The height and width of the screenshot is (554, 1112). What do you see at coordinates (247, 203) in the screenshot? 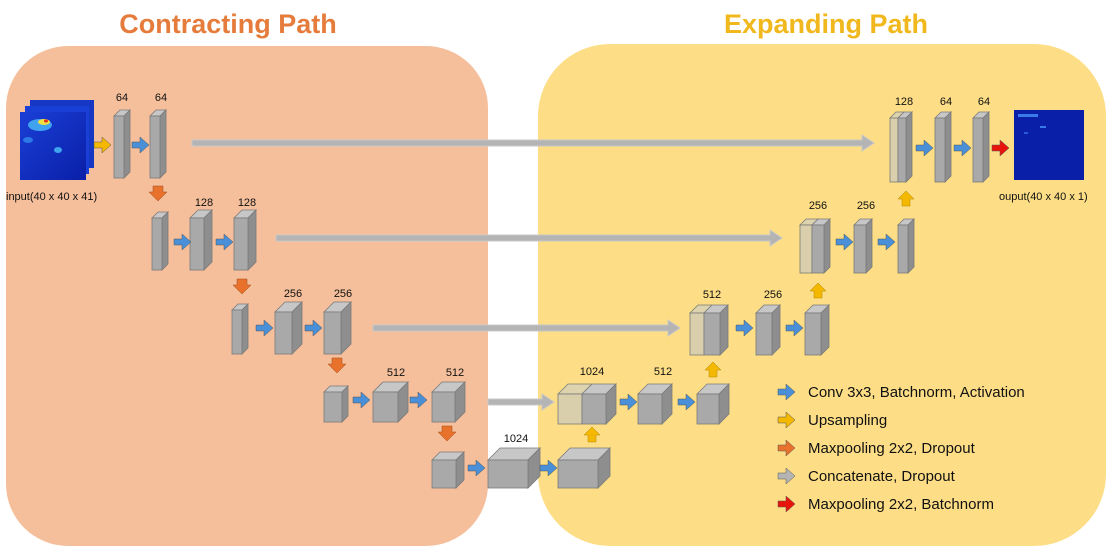
I see `encoder2-conv2-channels: 128` at bounding box center [247, 203].